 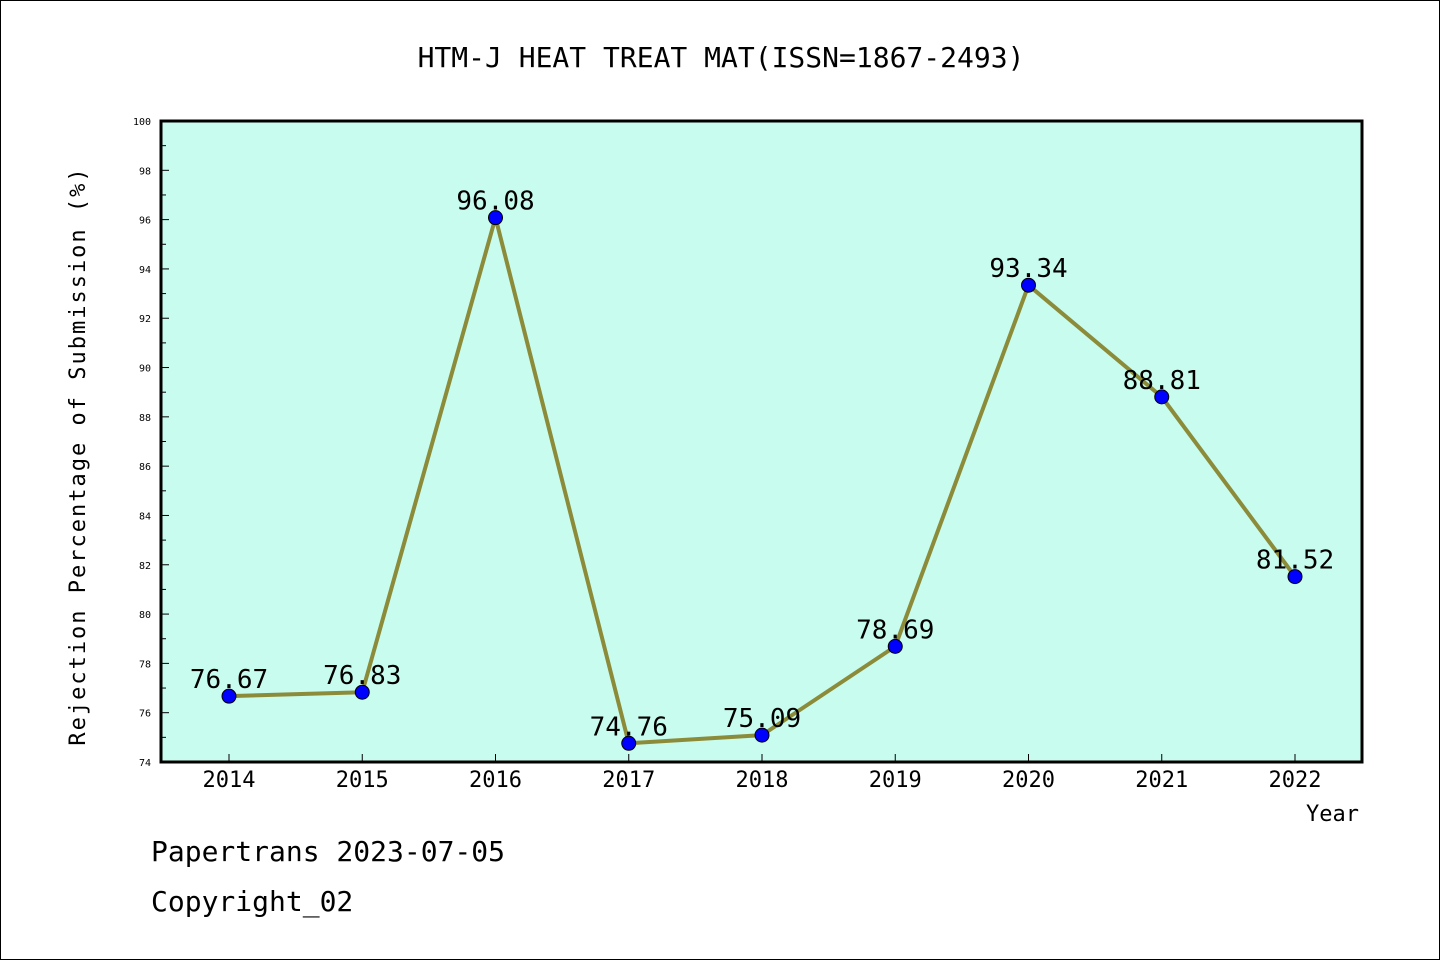 I want to click on y-tick-label: 98, so click(x=145, y=171).